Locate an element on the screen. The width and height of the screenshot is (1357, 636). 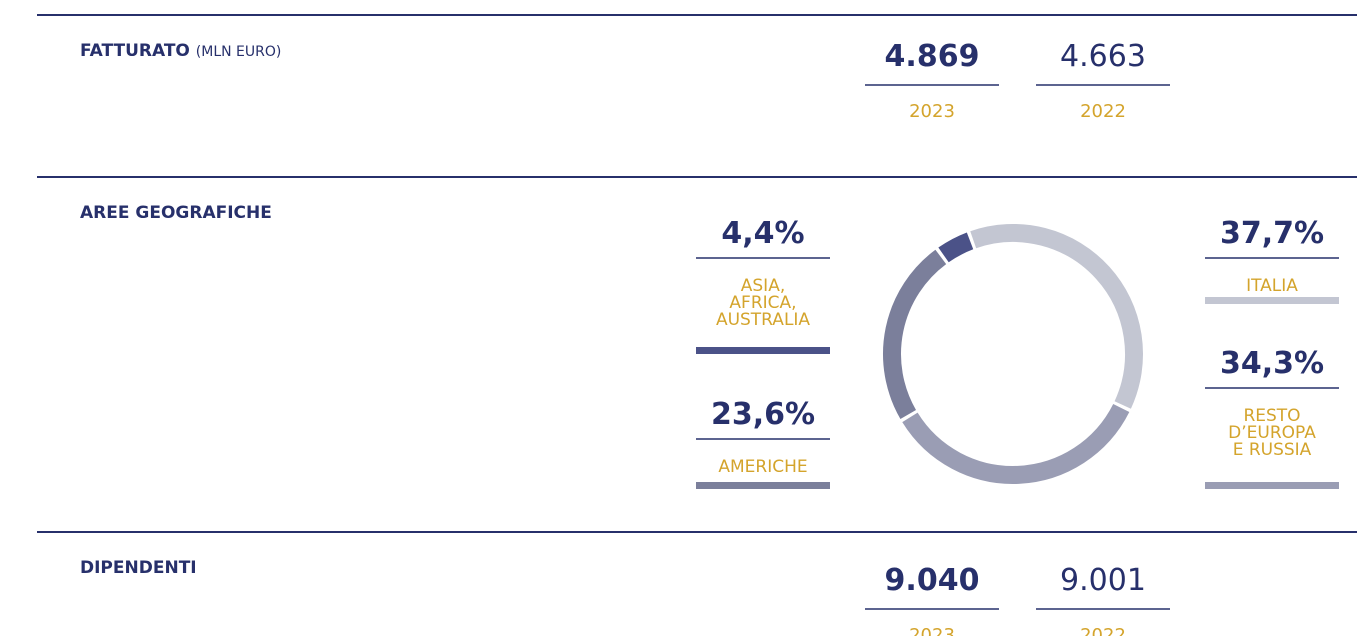
figure-value: 4.663 is located at coordinates (1103, 56).